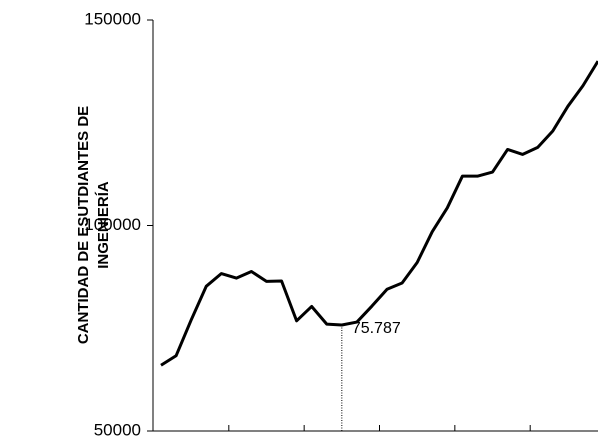 The height and width of the screenshot is (442, 598). I want to click on y-axis-title: INGENIERÍA, so click(103, 225).